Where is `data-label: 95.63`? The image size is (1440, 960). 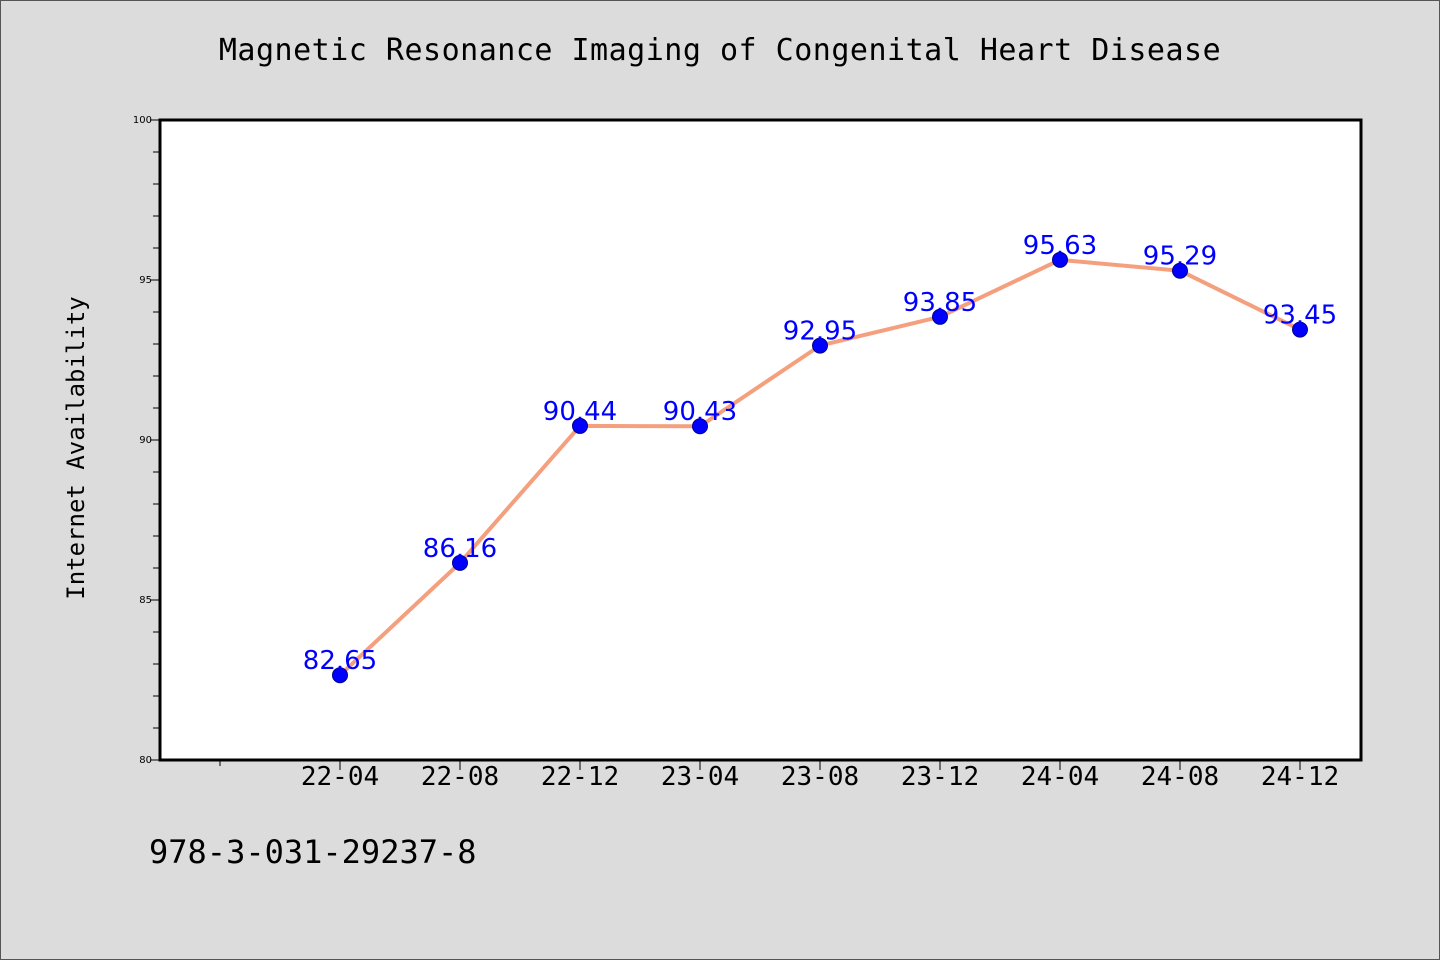
data-label: 95.63 is located at coordinates (1060, 246).